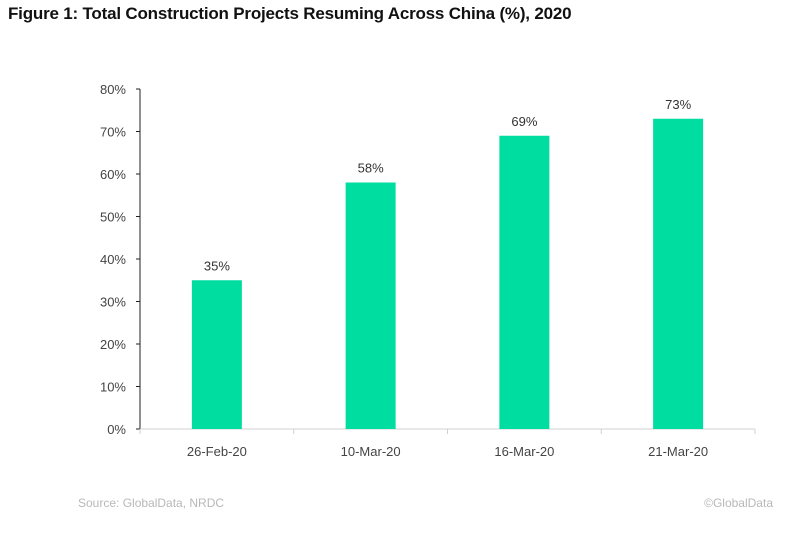  What do you see at coordinates (113, 302) in the screenshot?
I see `y-tick-label: 30%` at bounding box center [113, 302].